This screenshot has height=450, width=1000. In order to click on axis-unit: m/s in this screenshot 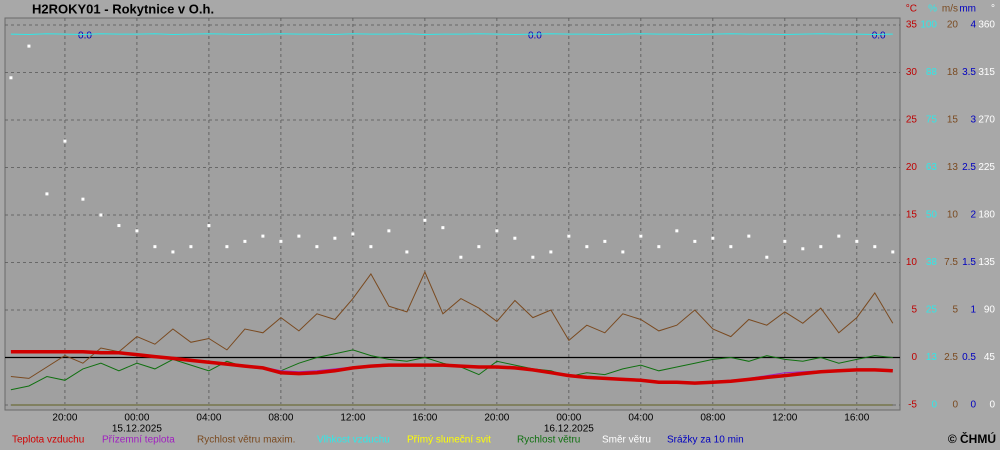, I will do `click(950, 9)`.